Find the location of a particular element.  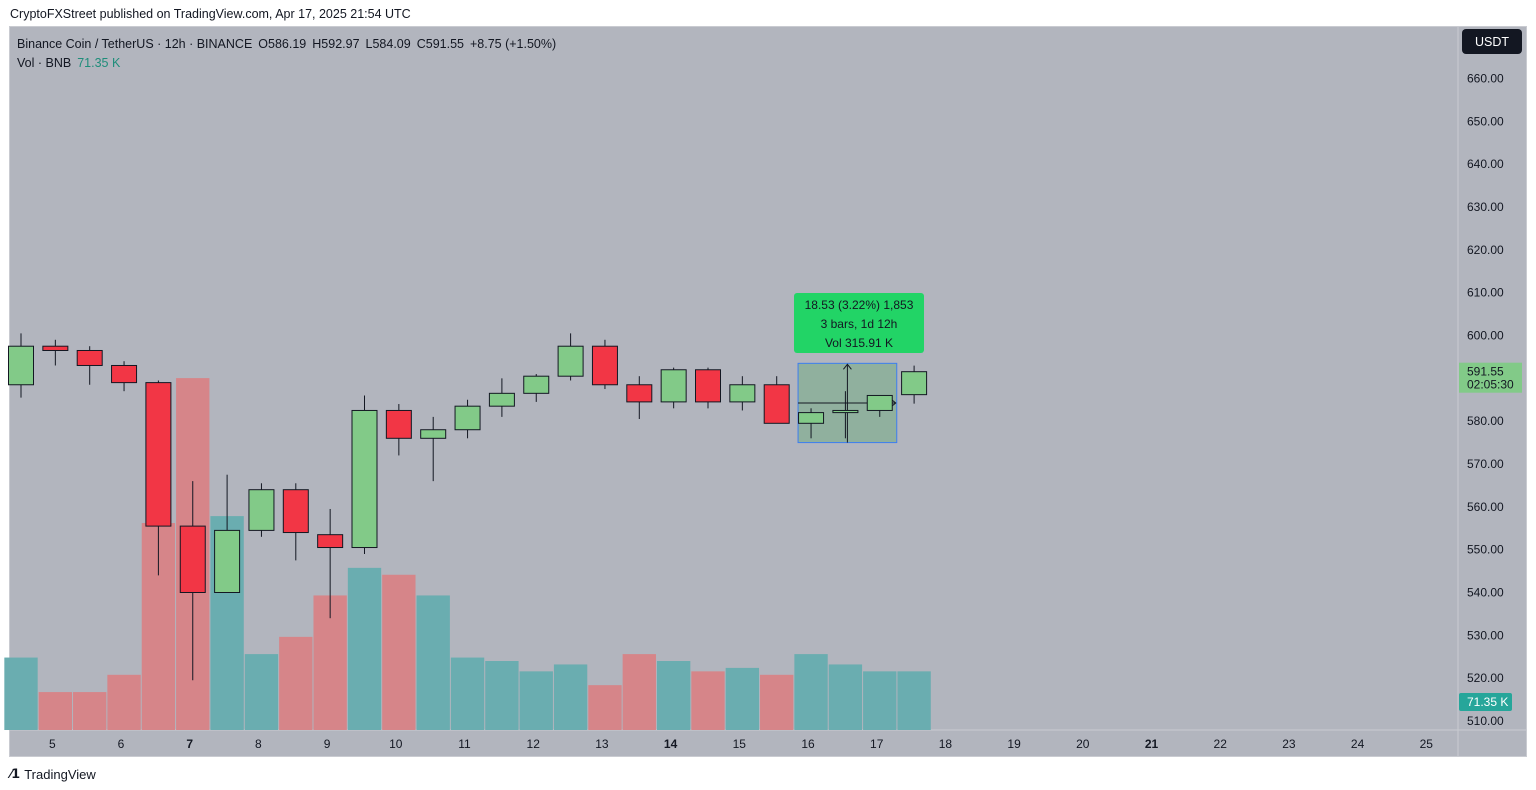

time-tick-label: 10 is located at coordinates (396, 744).